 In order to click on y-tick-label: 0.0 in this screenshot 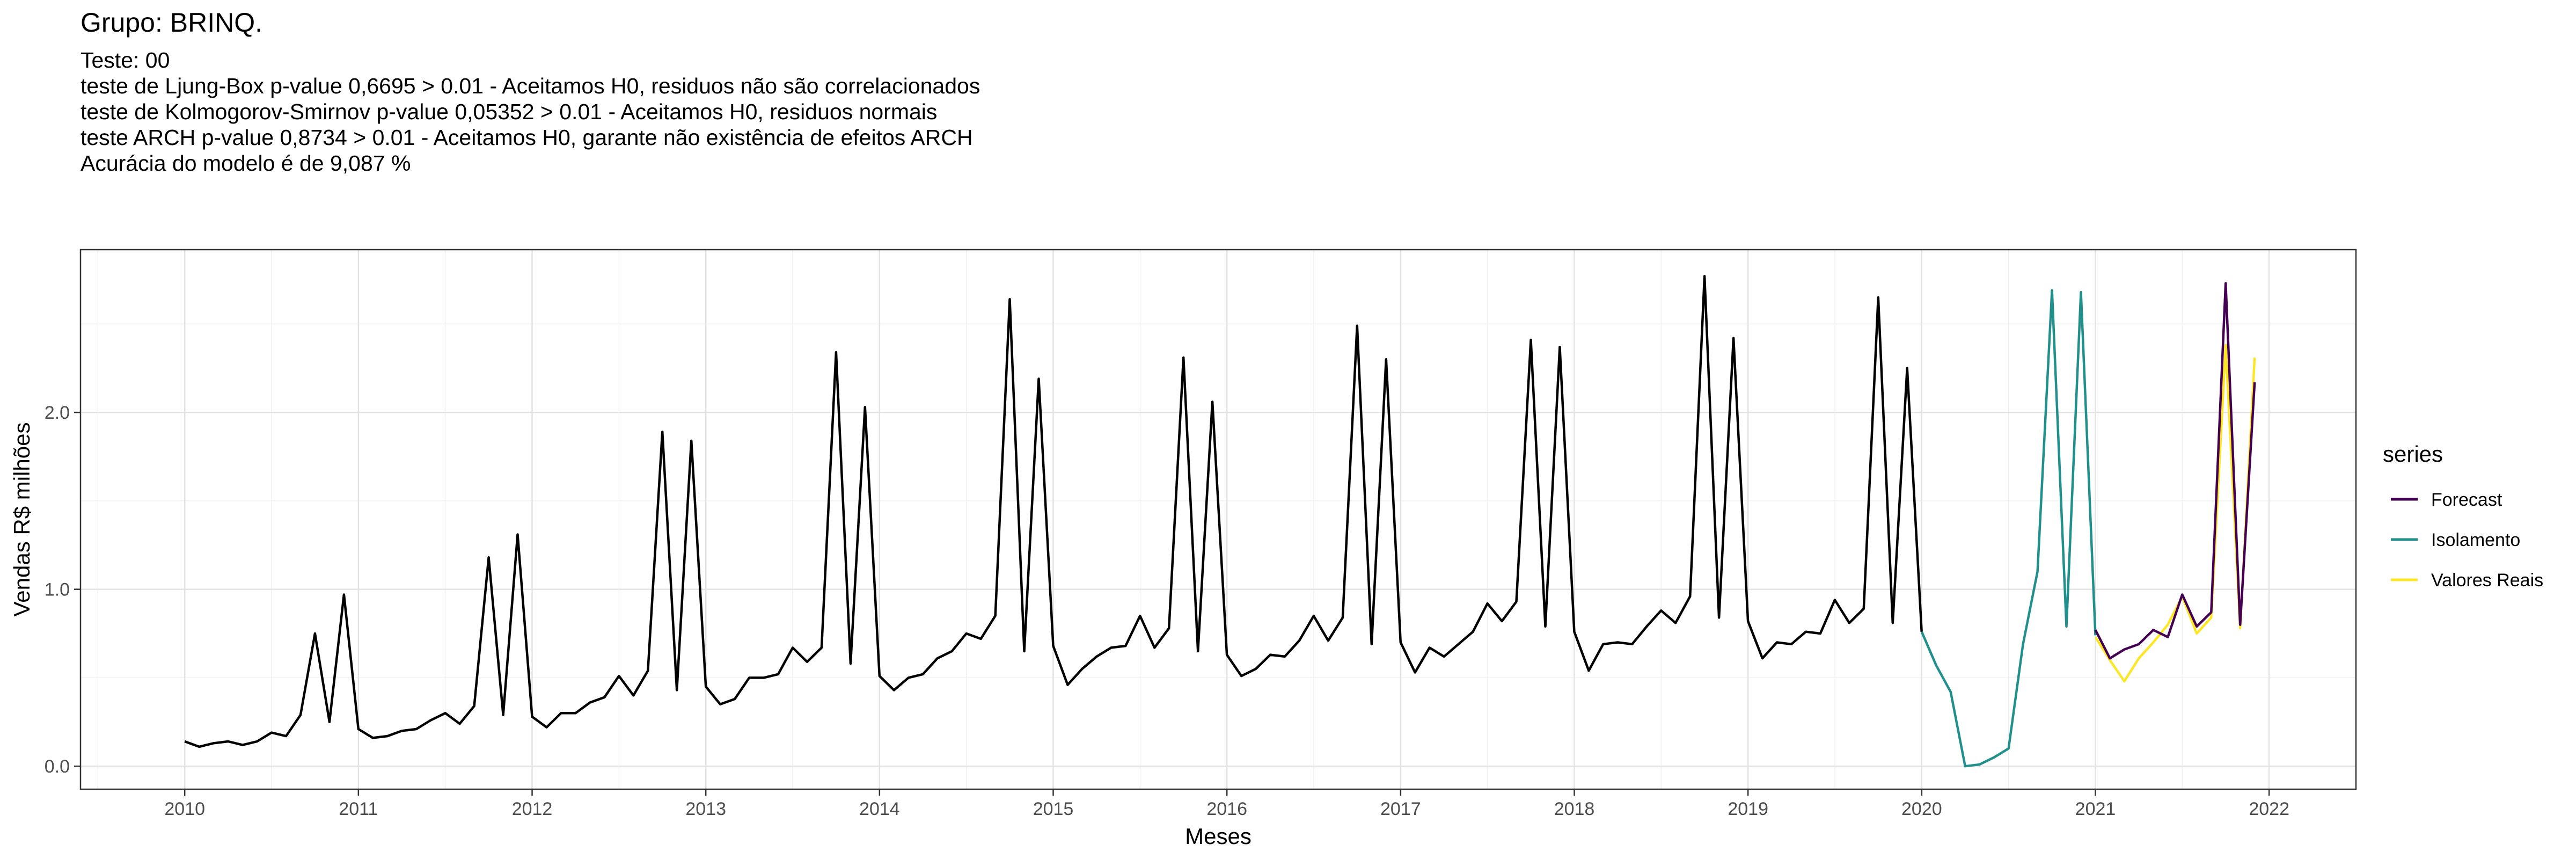, I will do `click(57, 766)`.